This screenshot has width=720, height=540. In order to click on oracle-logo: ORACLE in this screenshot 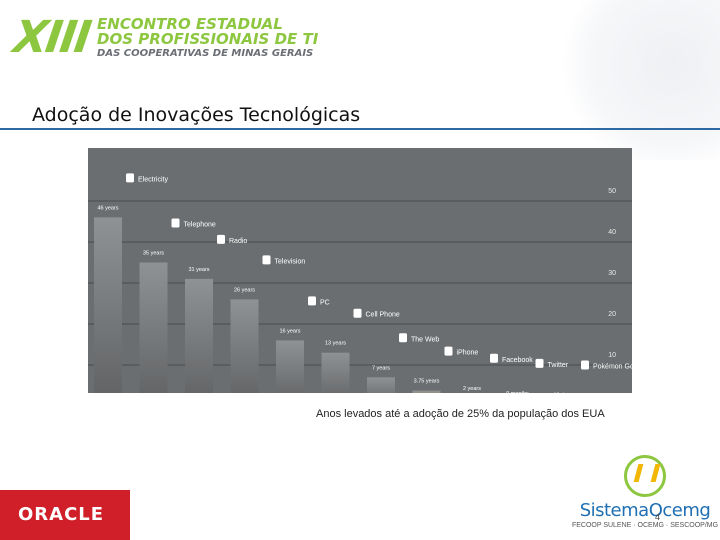, I will do `click(65, 515)`.